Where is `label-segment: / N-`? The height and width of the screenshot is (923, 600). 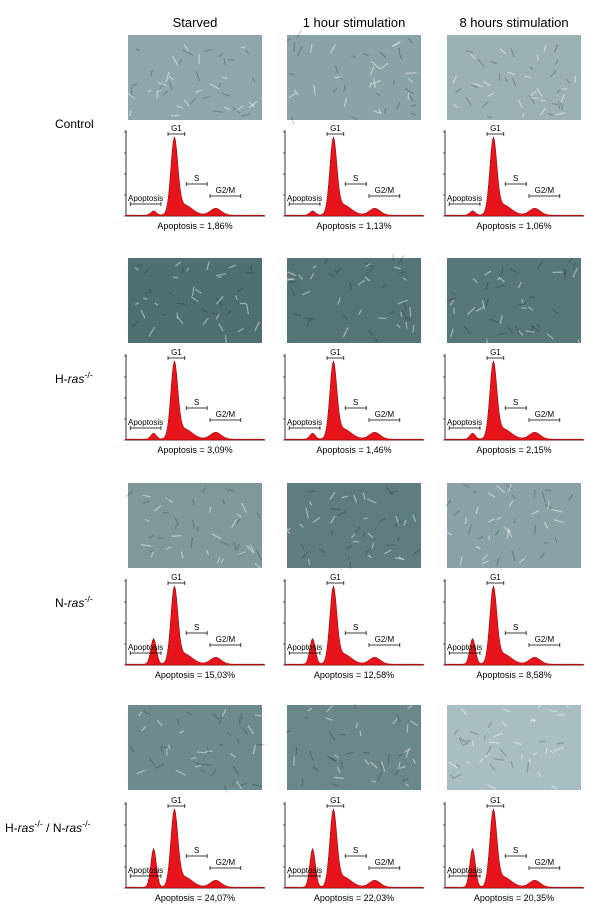
label-segment: / N- is located at coordinates (54, 828).